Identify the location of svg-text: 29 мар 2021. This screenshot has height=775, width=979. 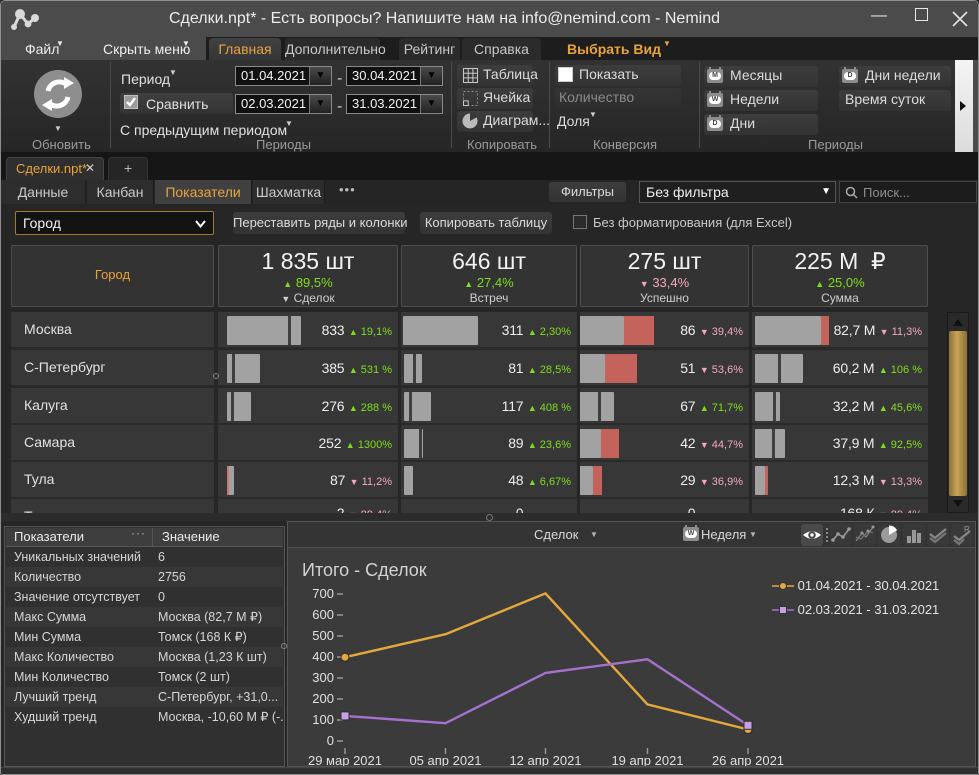
(345, 759).